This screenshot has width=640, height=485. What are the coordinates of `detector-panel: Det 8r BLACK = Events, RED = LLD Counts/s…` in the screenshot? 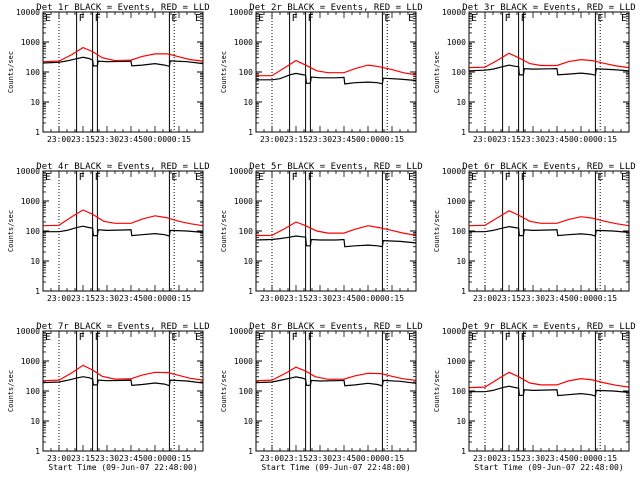 It's located at (321, 397).